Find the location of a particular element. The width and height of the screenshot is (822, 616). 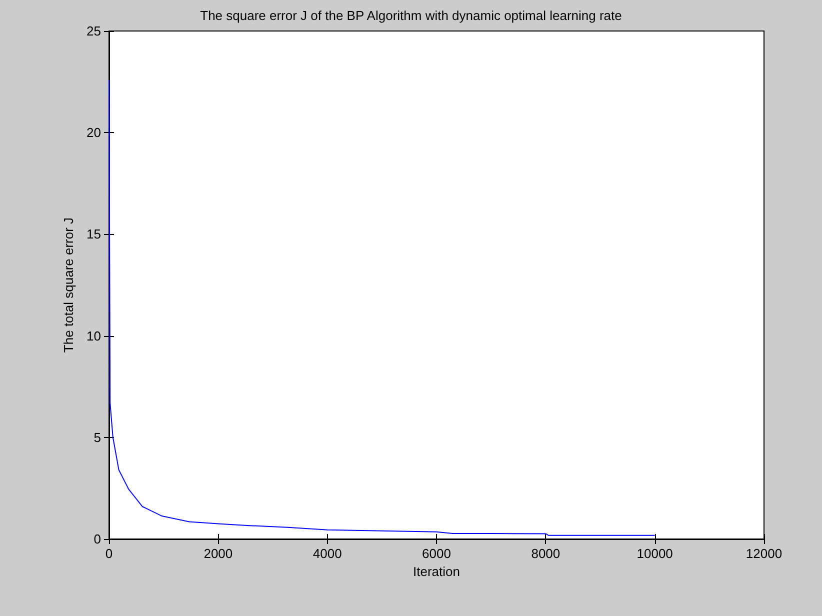

x-tick-label: 0 is located at coordinates (109, 553).